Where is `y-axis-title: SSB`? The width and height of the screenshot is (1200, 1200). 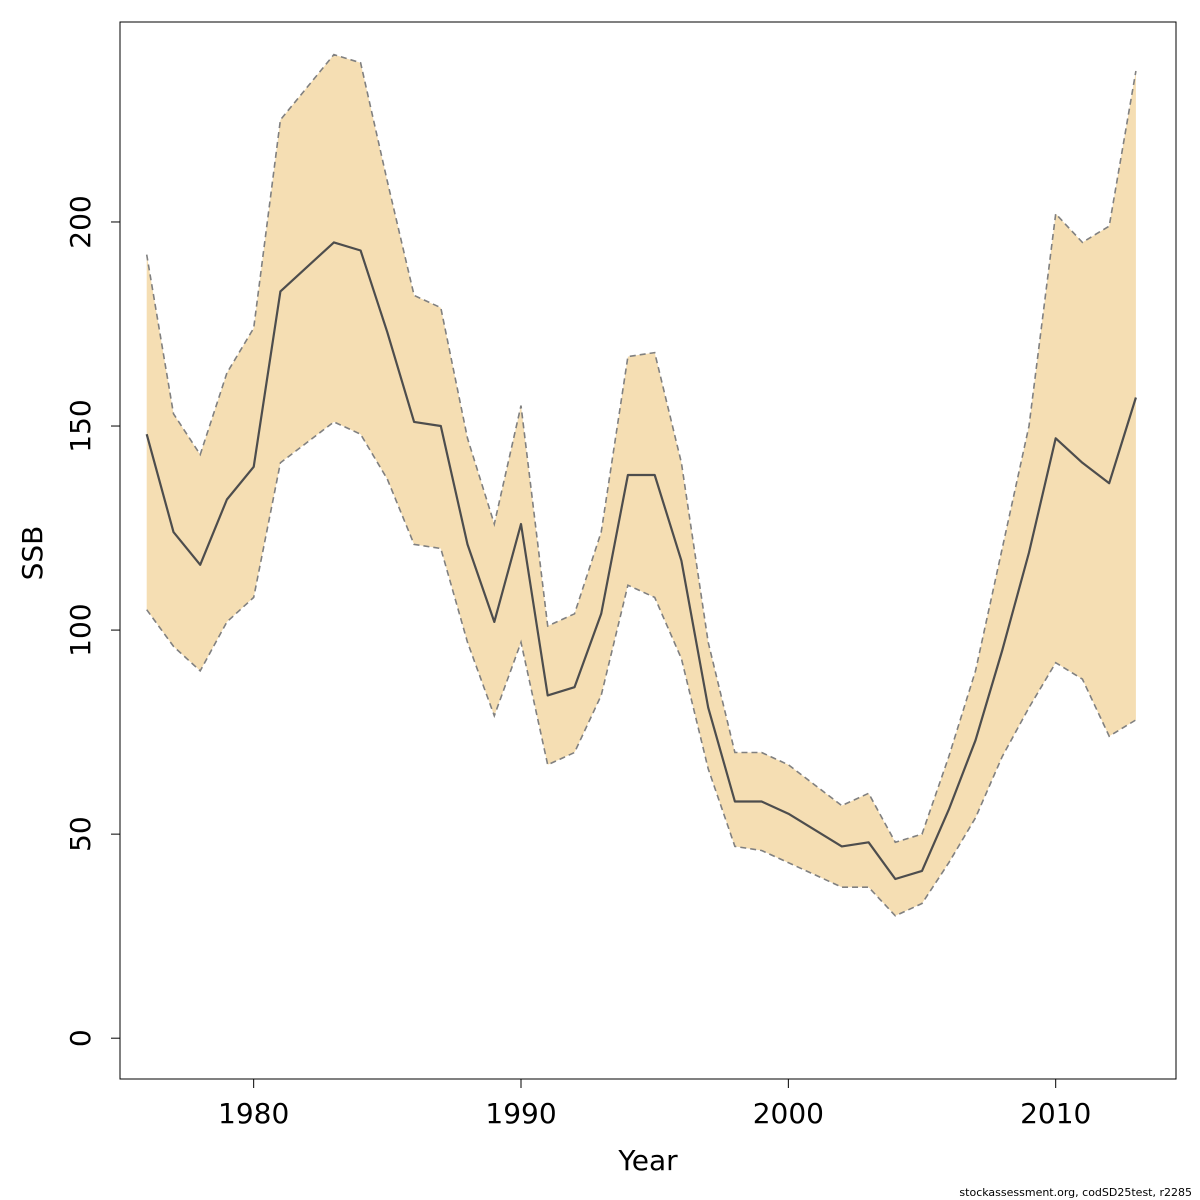 y-axis-title: SSB is located at coordinates (32, 553).